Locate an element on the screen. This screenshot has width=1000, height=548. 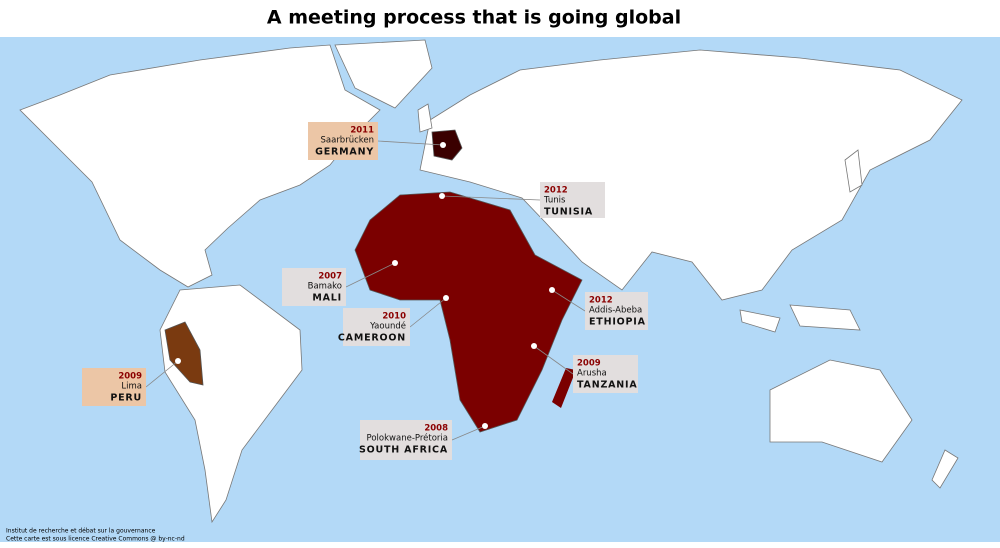
label-country: PERU is located at coordinates (126, 398).